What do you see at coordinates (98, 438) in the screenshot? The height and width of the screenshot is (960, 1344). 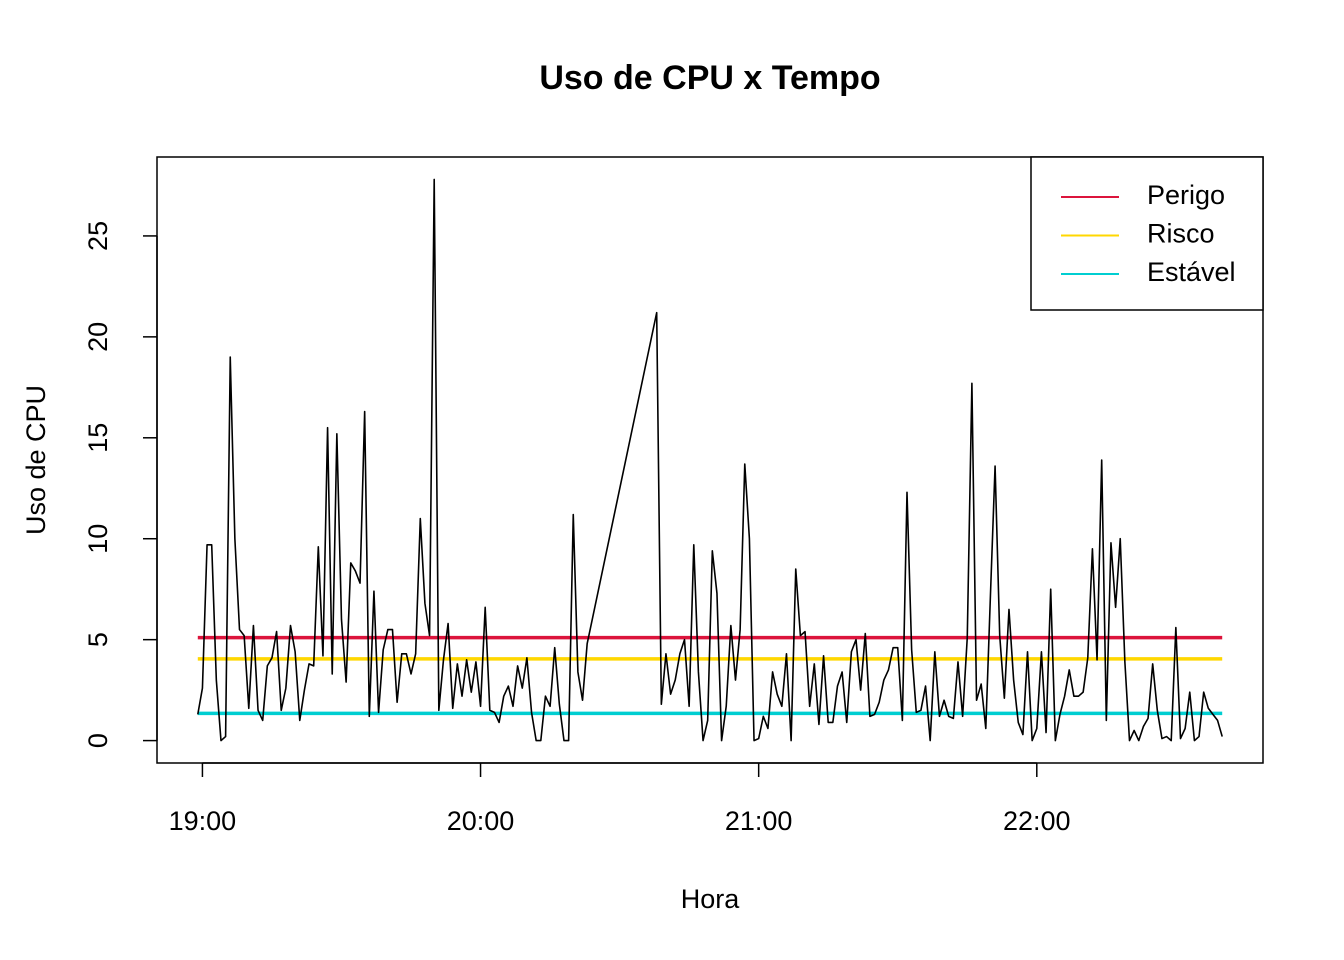 I see `y-tick-label: 15` at bounding box center [98, 438].